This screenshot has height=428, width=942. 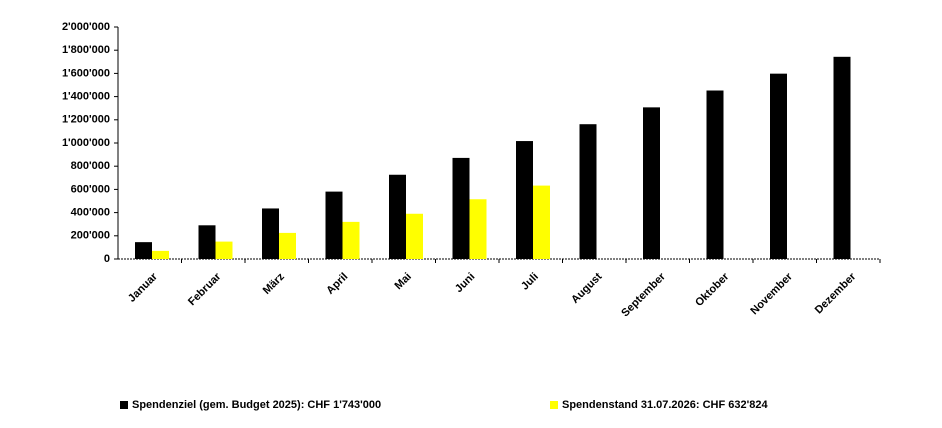 I want to click on y-tick-label: 400'000, so click(x=90, y=213).